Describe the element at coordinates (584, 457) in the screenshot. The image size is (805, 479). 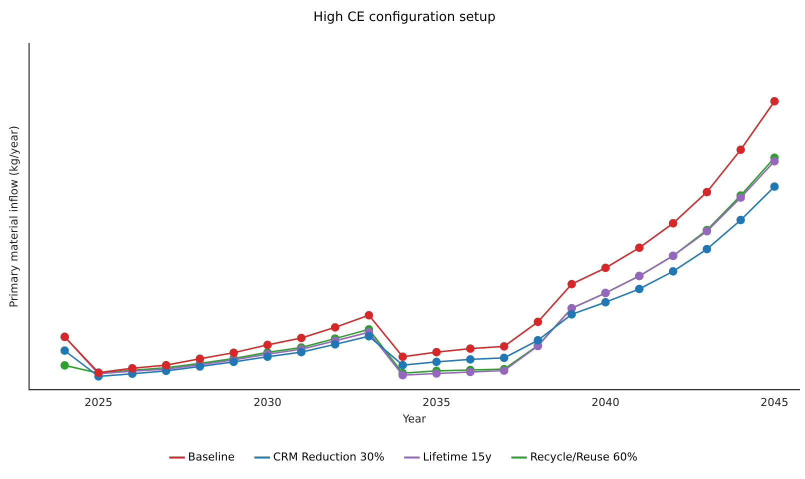
I see `legend-label: Recycle/Reuse 60%` at that location.